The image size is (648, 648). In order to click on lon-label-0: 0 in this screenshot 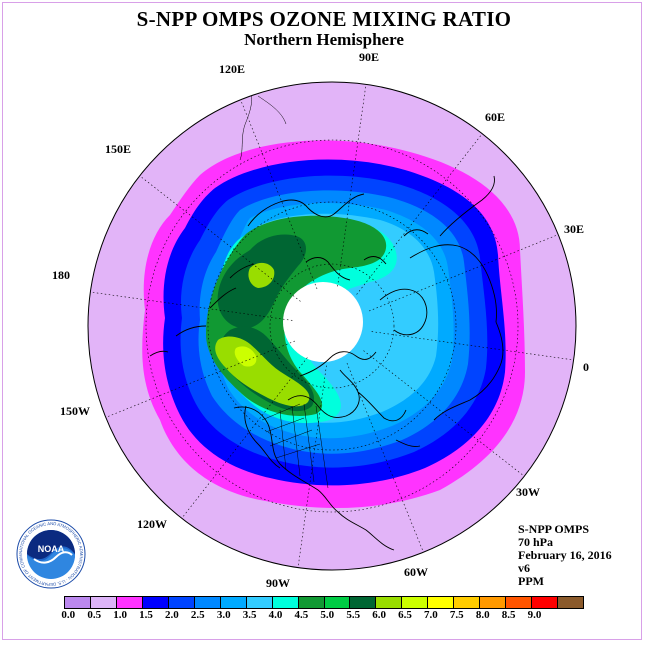, I will do `click(586, 367)`.